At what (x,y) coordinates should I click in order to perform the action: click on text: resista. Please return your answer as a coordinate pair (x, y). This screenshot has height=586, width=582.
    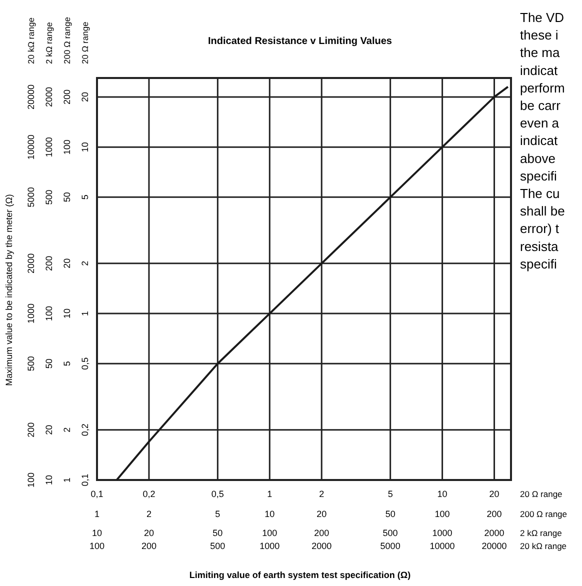
    Looking at the image, I should click on (540, 246).